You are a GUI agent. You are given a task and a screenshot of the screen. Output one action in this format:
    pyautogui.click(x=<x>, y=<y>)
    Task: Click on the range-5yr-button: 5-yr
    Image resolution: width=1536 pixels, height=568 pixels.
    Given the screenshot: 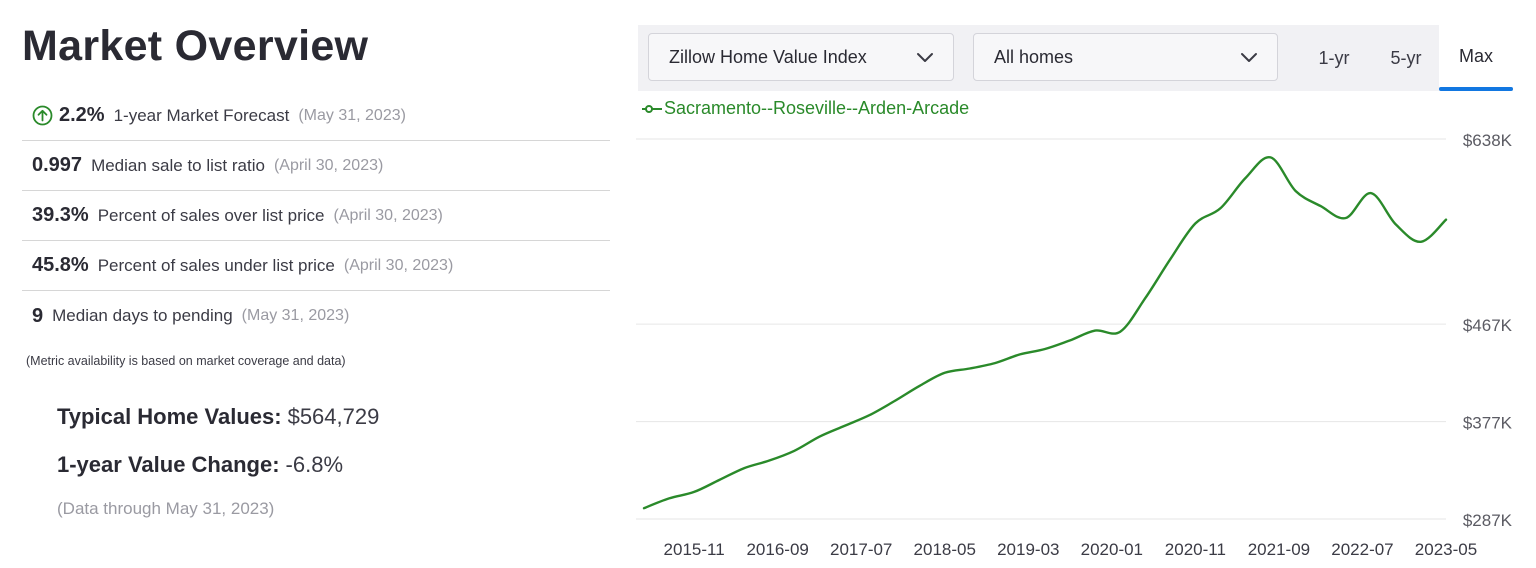 What is the action you would take?
    pyautogui.click(x=1406, y=57)
    